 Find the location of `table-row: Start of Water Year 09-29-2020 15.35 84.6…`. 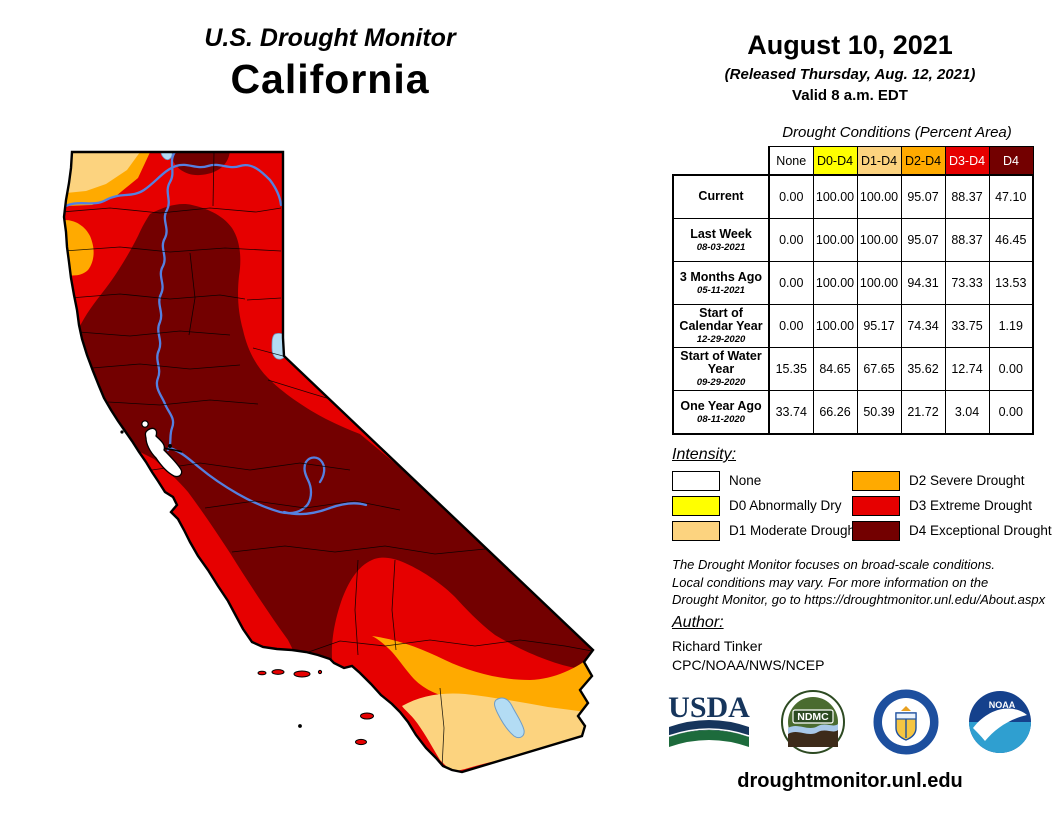

table-row: Start of Water Year 09-29-2020 15.35 84.6… is located at coordinates (853, 369).